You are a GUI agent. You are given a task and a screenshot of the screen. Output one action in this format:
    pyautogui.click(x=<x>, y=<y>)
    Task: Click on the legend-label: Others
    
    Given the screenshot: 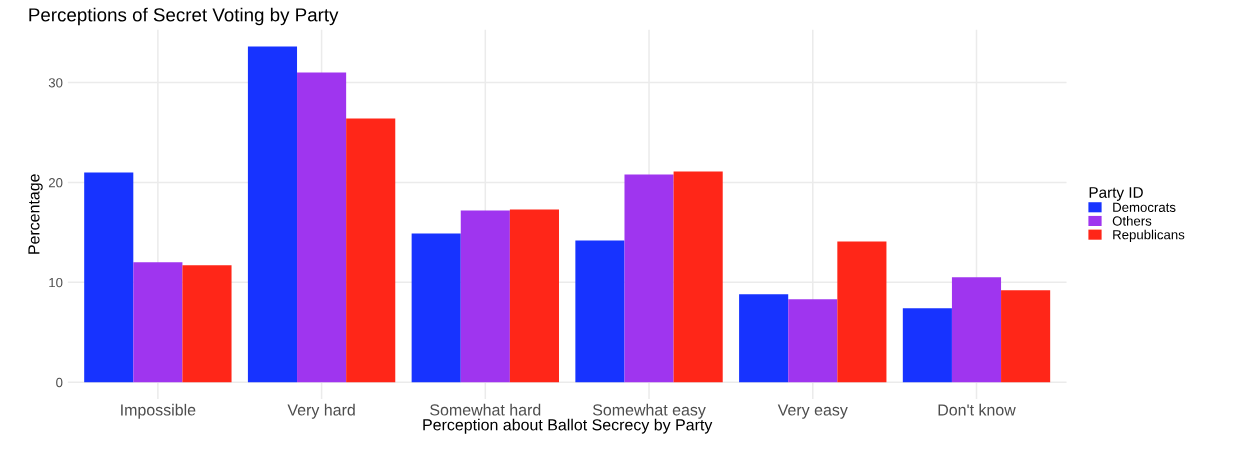 What is the action you would take?
    pyautogui.click(x=1132, y=220)
    